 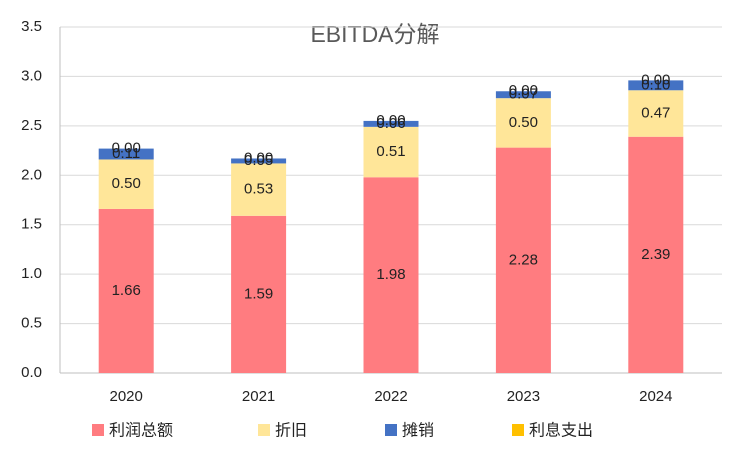 What do you see at coordinates (374, 34) in the screenshot?
I see `chart-title: EBITDA分解` at bounding box center [374, 34].